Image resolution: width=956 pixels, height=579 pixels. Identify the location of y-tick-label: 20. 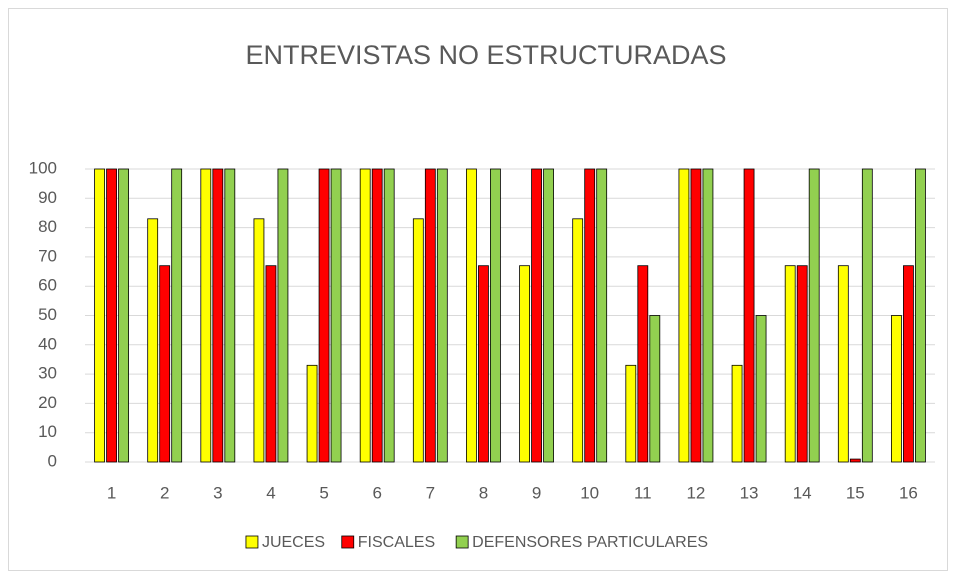
(47, 402).